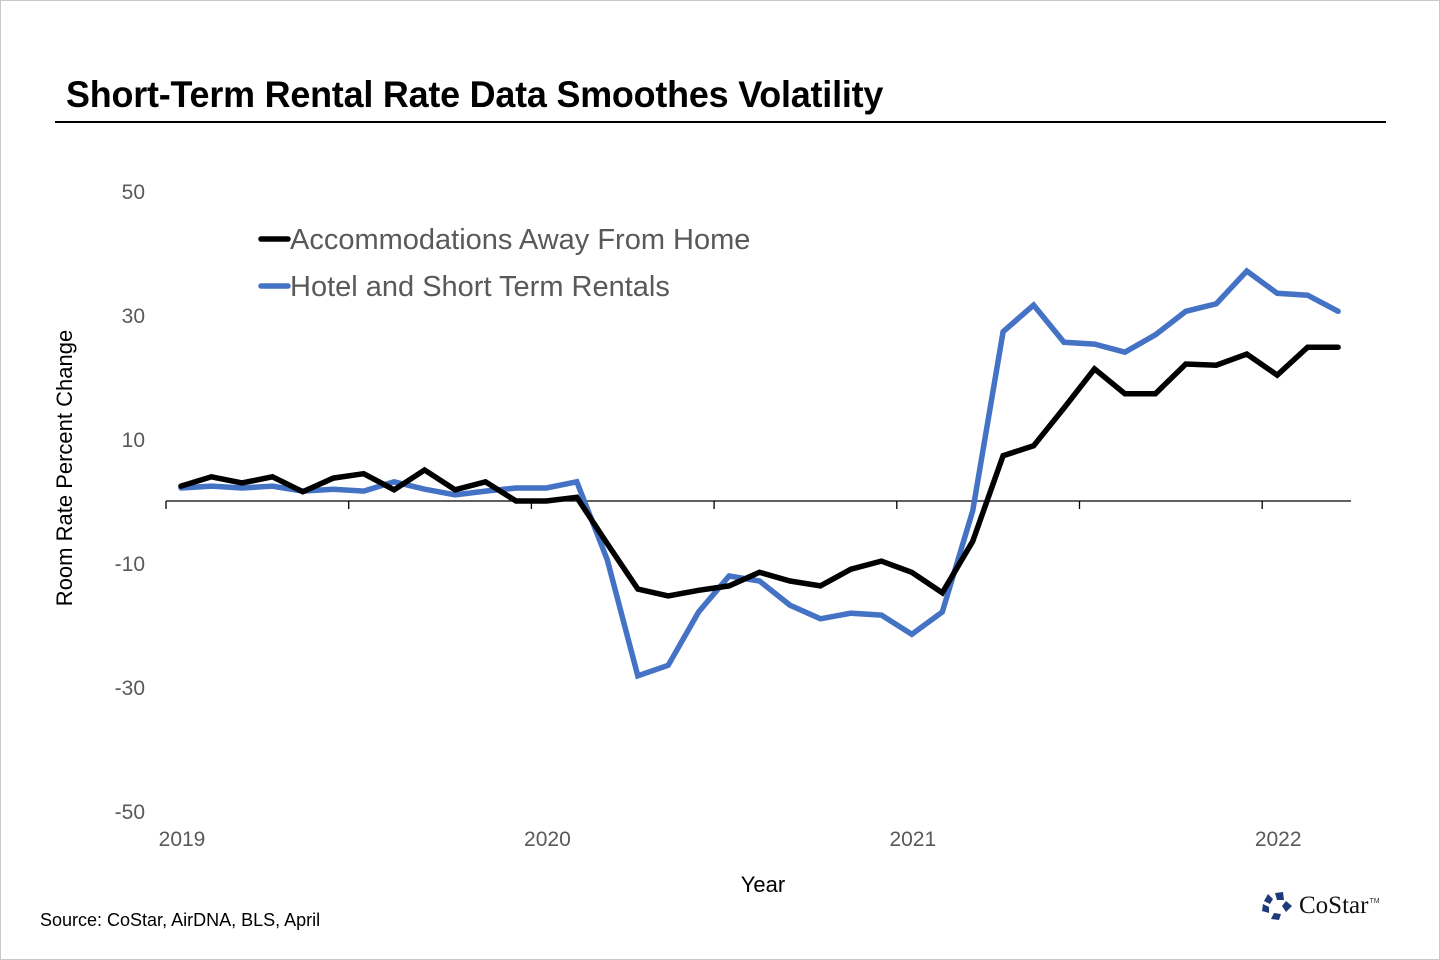 The width and height of the screenshot is (1440, 960). What do you see at coordinates (130, 688) in the screenshot?
I see `y-tick-label: -30` at bounding box center [130, 688].